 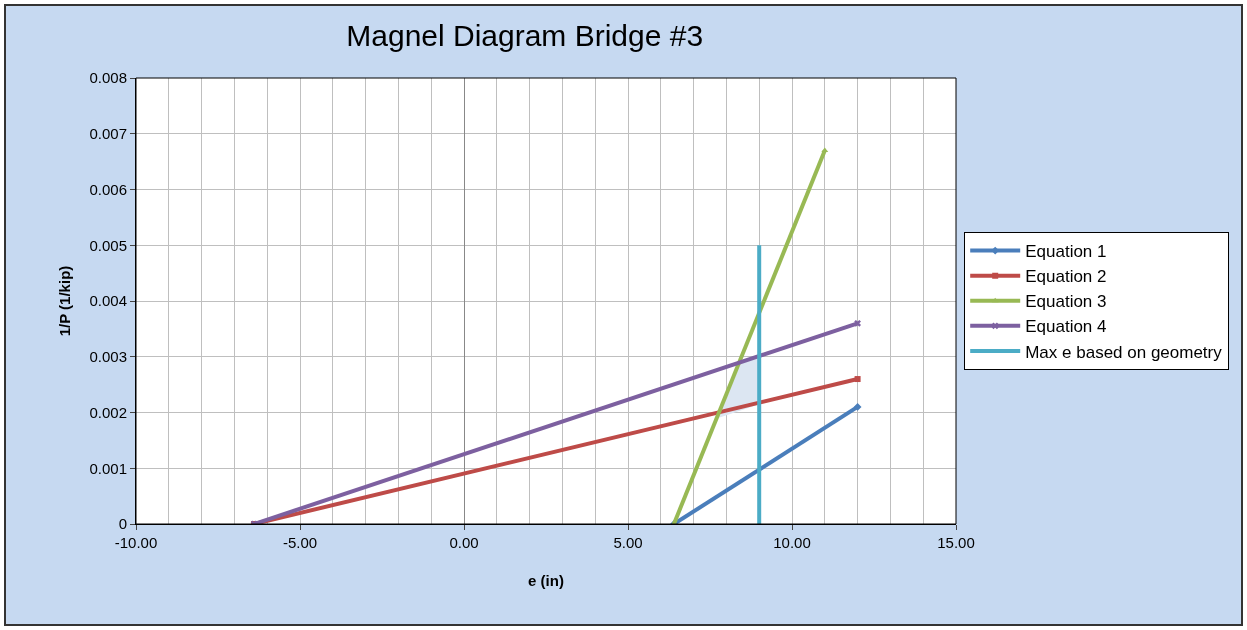 What do you see at coordinates (108, 189) in the screenshot?
I see `y-tick-label: 0.006` at bounding box center [108, 189].